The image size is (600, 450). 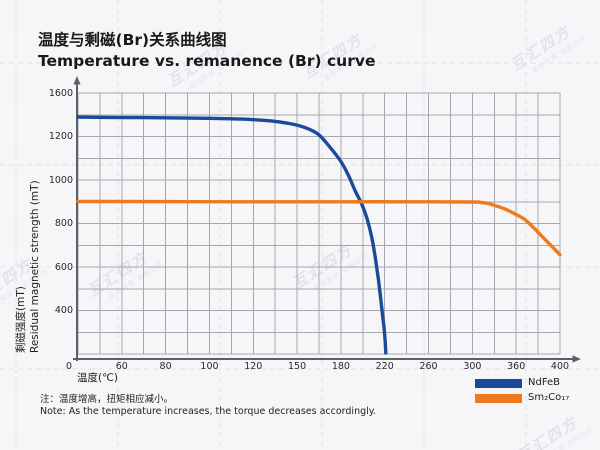 What do you see at coordinates (516, 366) in the screenshot?
I see `x-tick-label: 360` at bounding box center [516, 366].